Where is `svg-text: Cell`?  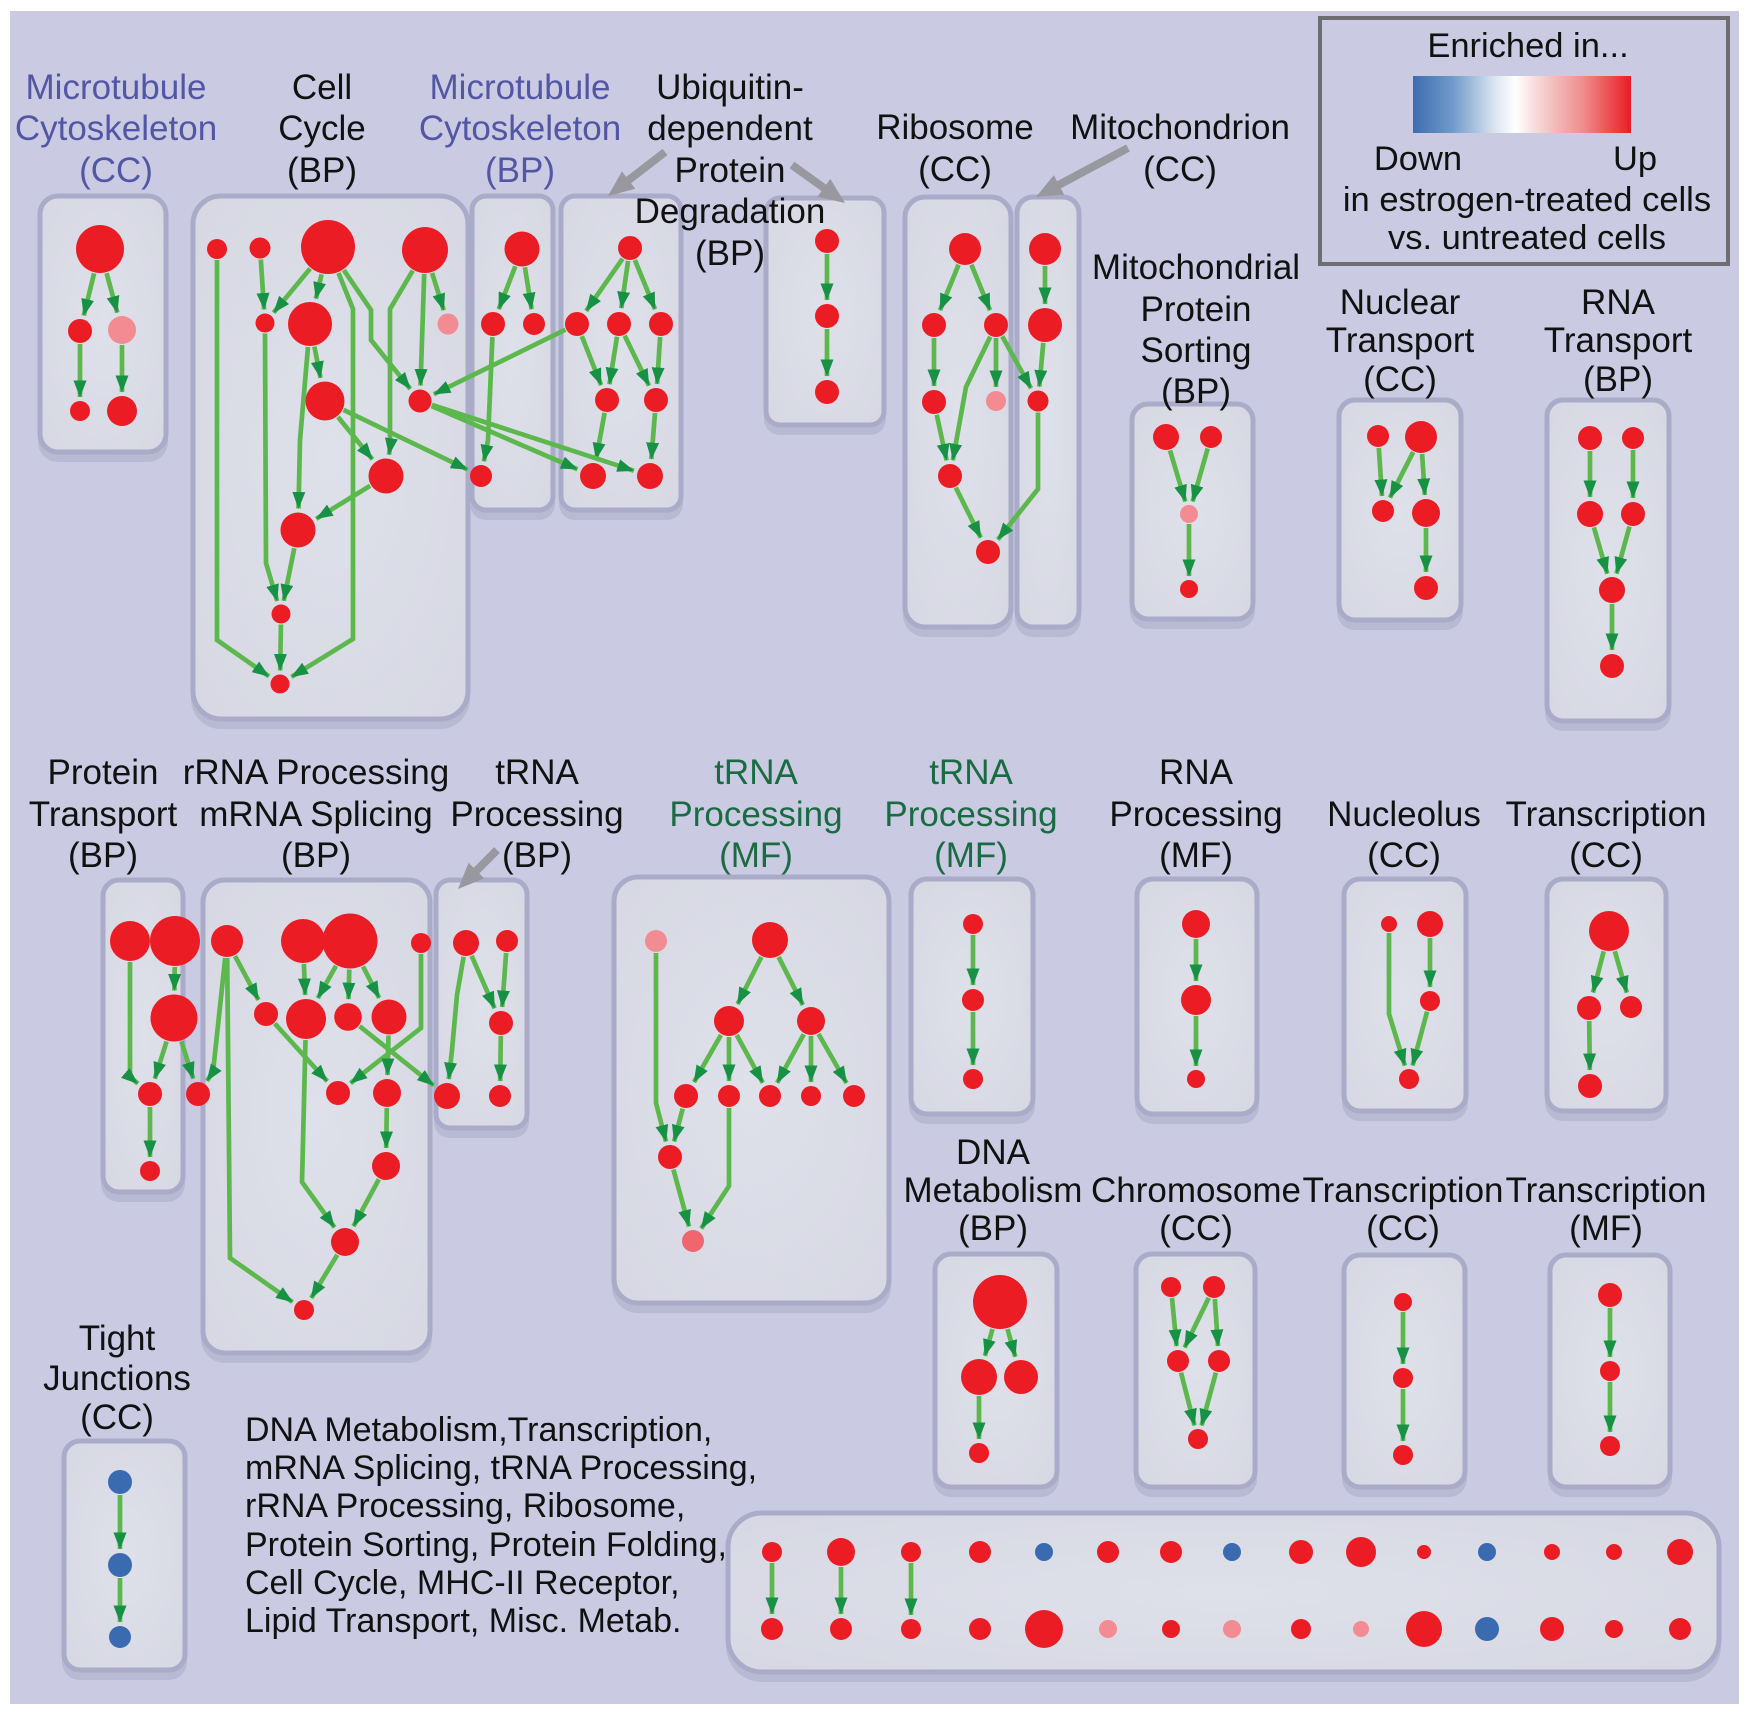 svg-text: Cell is located at coordinates (322, 87).